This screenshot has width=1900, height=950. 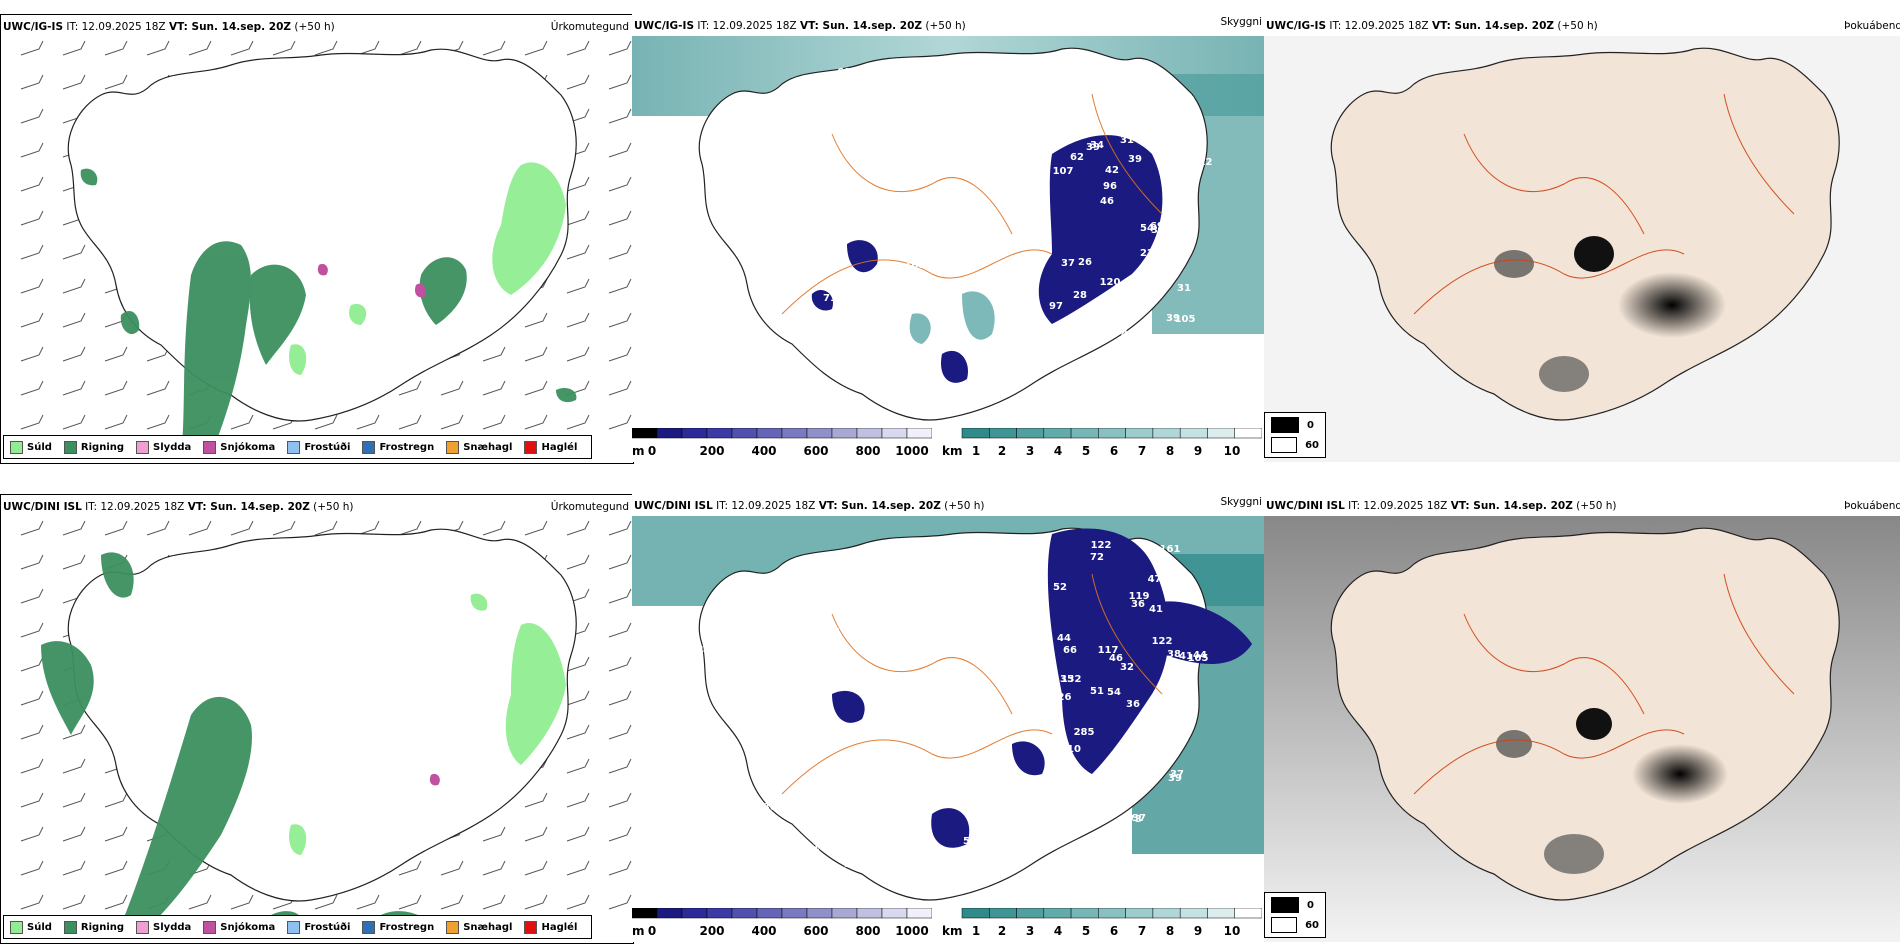 I want to click on cloud-tick: 0, so click(x=652, y=451).